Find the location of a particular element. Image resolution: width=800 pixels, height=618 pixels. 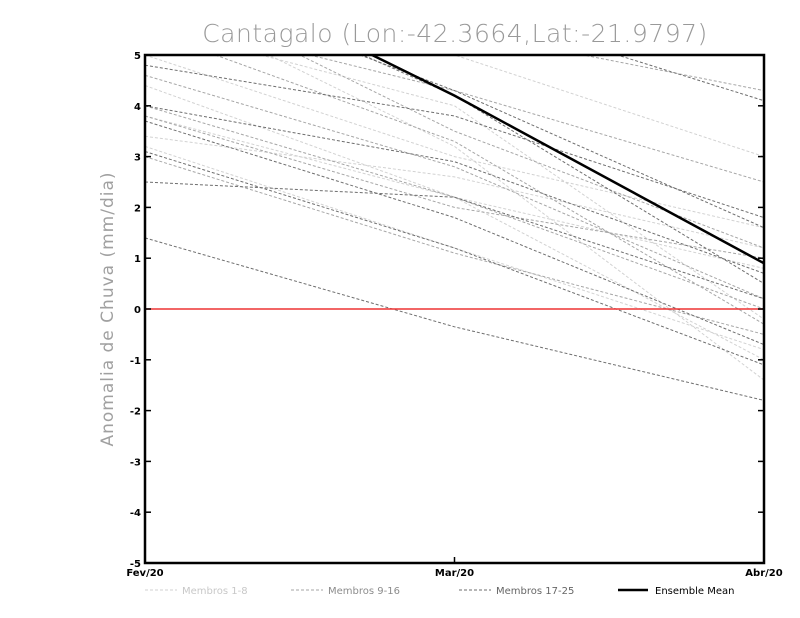

y-tick-label: -2 is located at coordinates (135, 412).